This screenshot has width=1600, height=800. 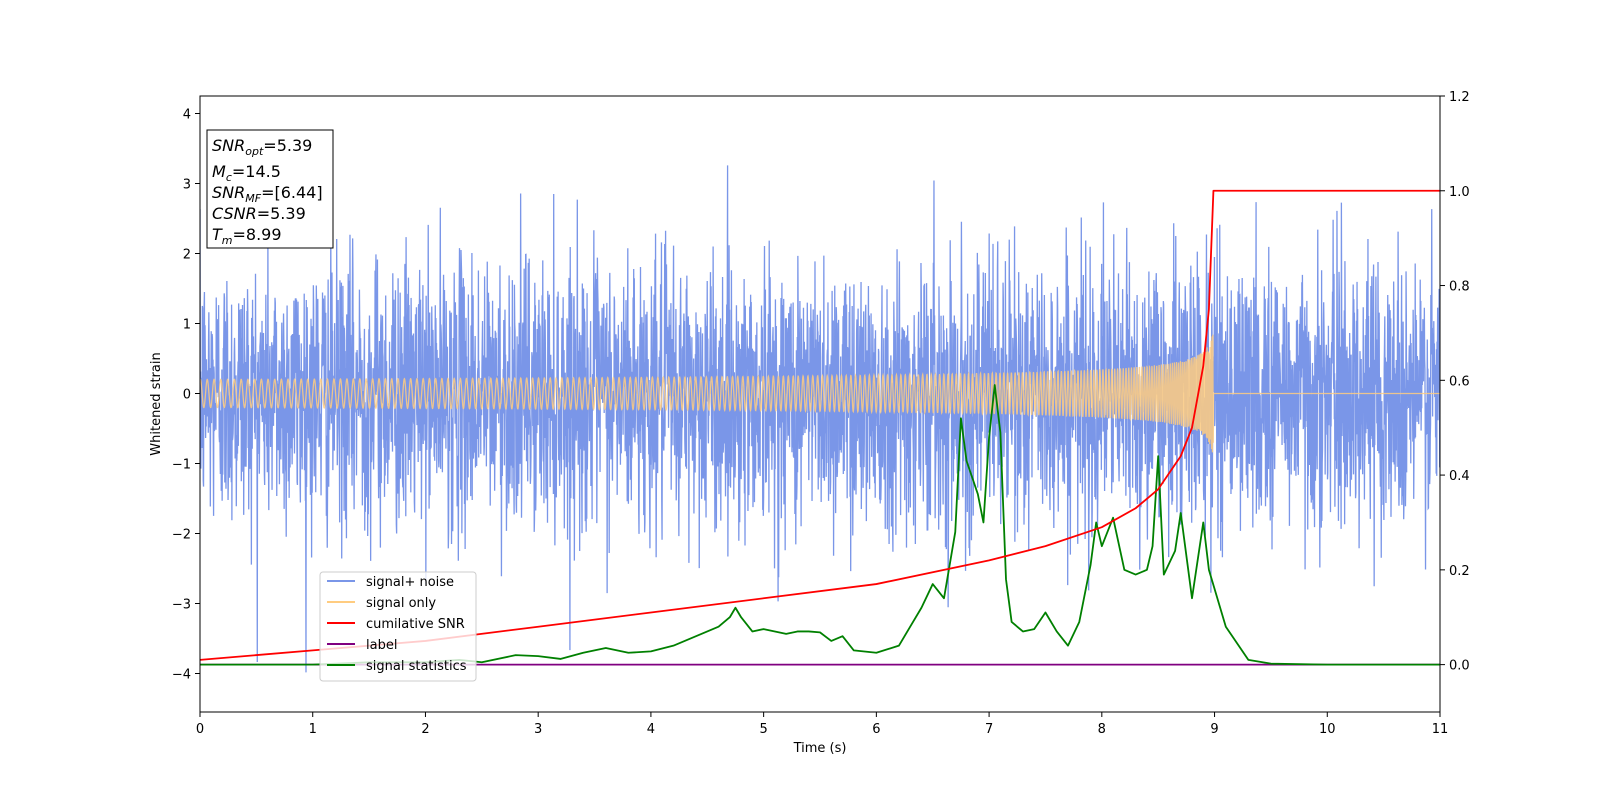 What do you see at coordinates (200, 729) in the screenshot?
I see `x-tick-label: 0` at bounding box center [200, 729].